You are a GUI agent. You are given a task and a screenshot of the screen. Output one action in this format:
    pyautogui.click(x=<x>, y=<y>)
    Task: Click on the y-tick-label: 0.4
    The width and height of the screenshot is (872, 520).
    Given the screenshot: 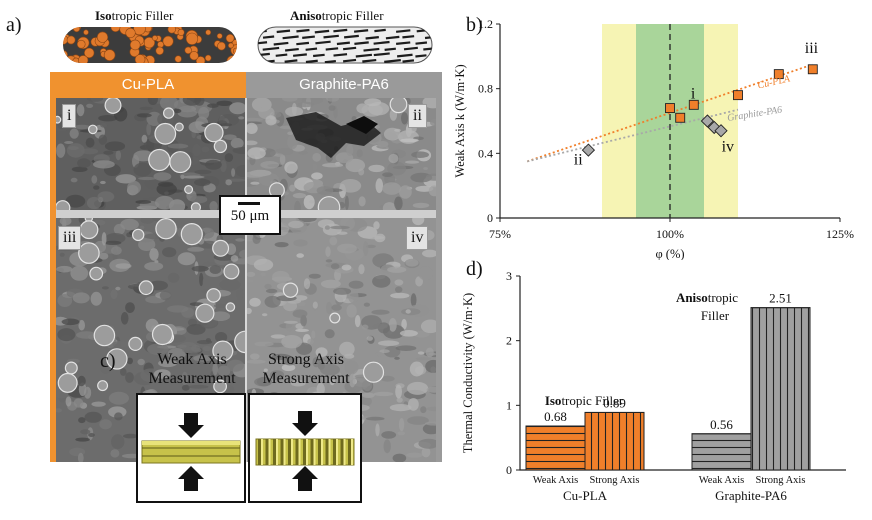 What is the action you would take?
    pyautogui.click(x=485, y=153)
    